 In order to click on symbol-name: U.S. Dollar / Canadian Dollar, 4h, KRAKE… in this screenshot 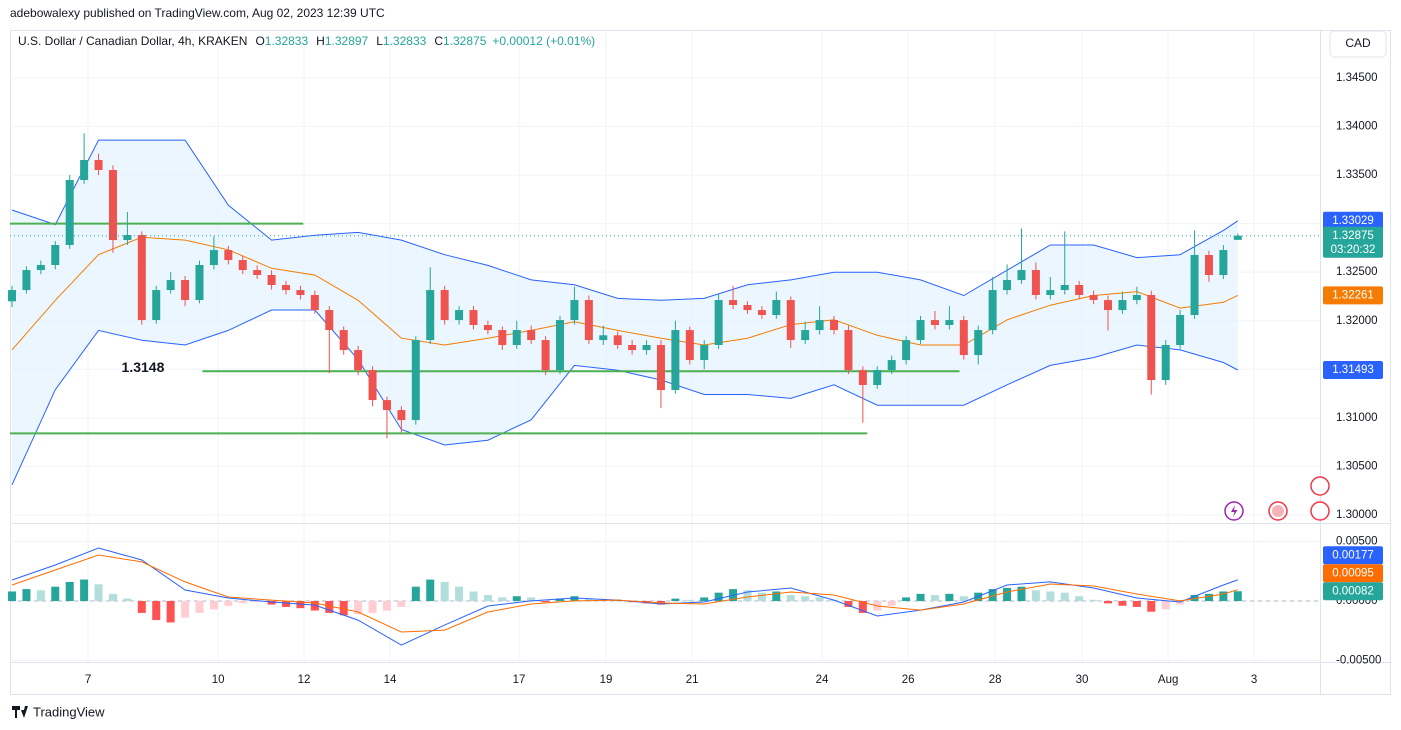, I will do `click(132, 41)`.